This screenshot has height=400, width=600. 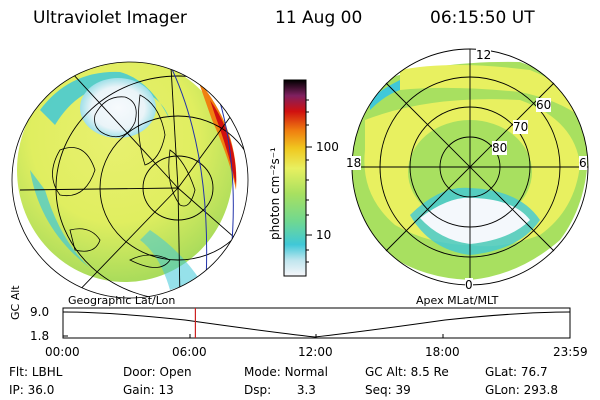 I want to click on altitude-plot-frame, so click(x=316, y=323).